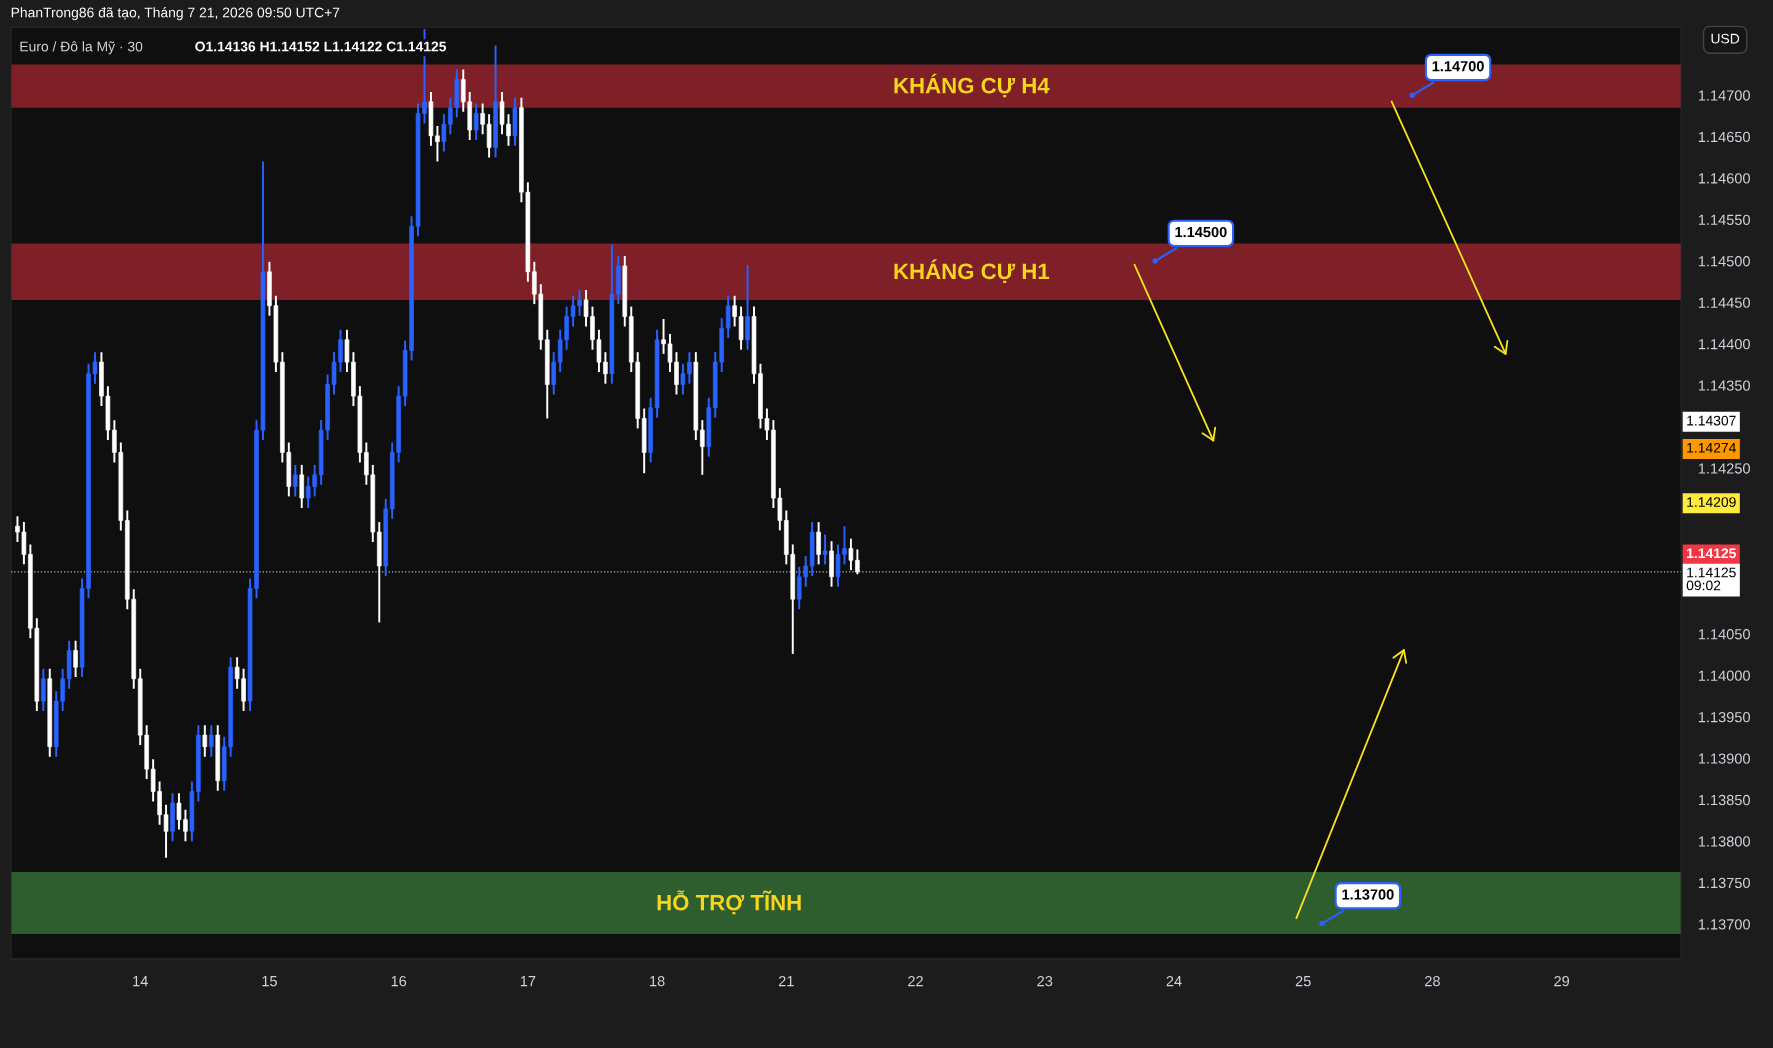 This screenshot has height=1048, width=1773. Describe the element at coordinates (1724, 841) in the screenshot. I see `y-tick-label: 1.13800` at that location.